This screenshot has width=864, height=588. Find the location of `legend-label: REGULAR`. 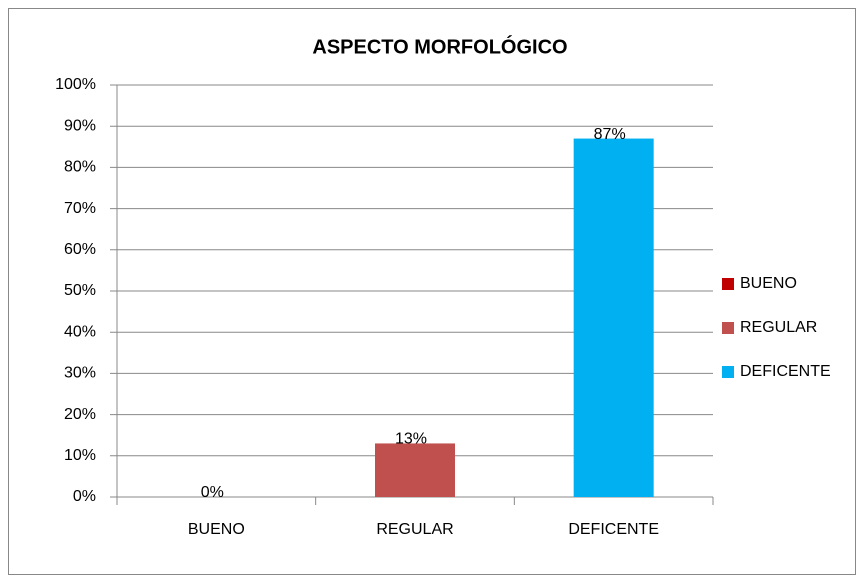

legend-label: REGULAR is located at coordinates (778, 327).